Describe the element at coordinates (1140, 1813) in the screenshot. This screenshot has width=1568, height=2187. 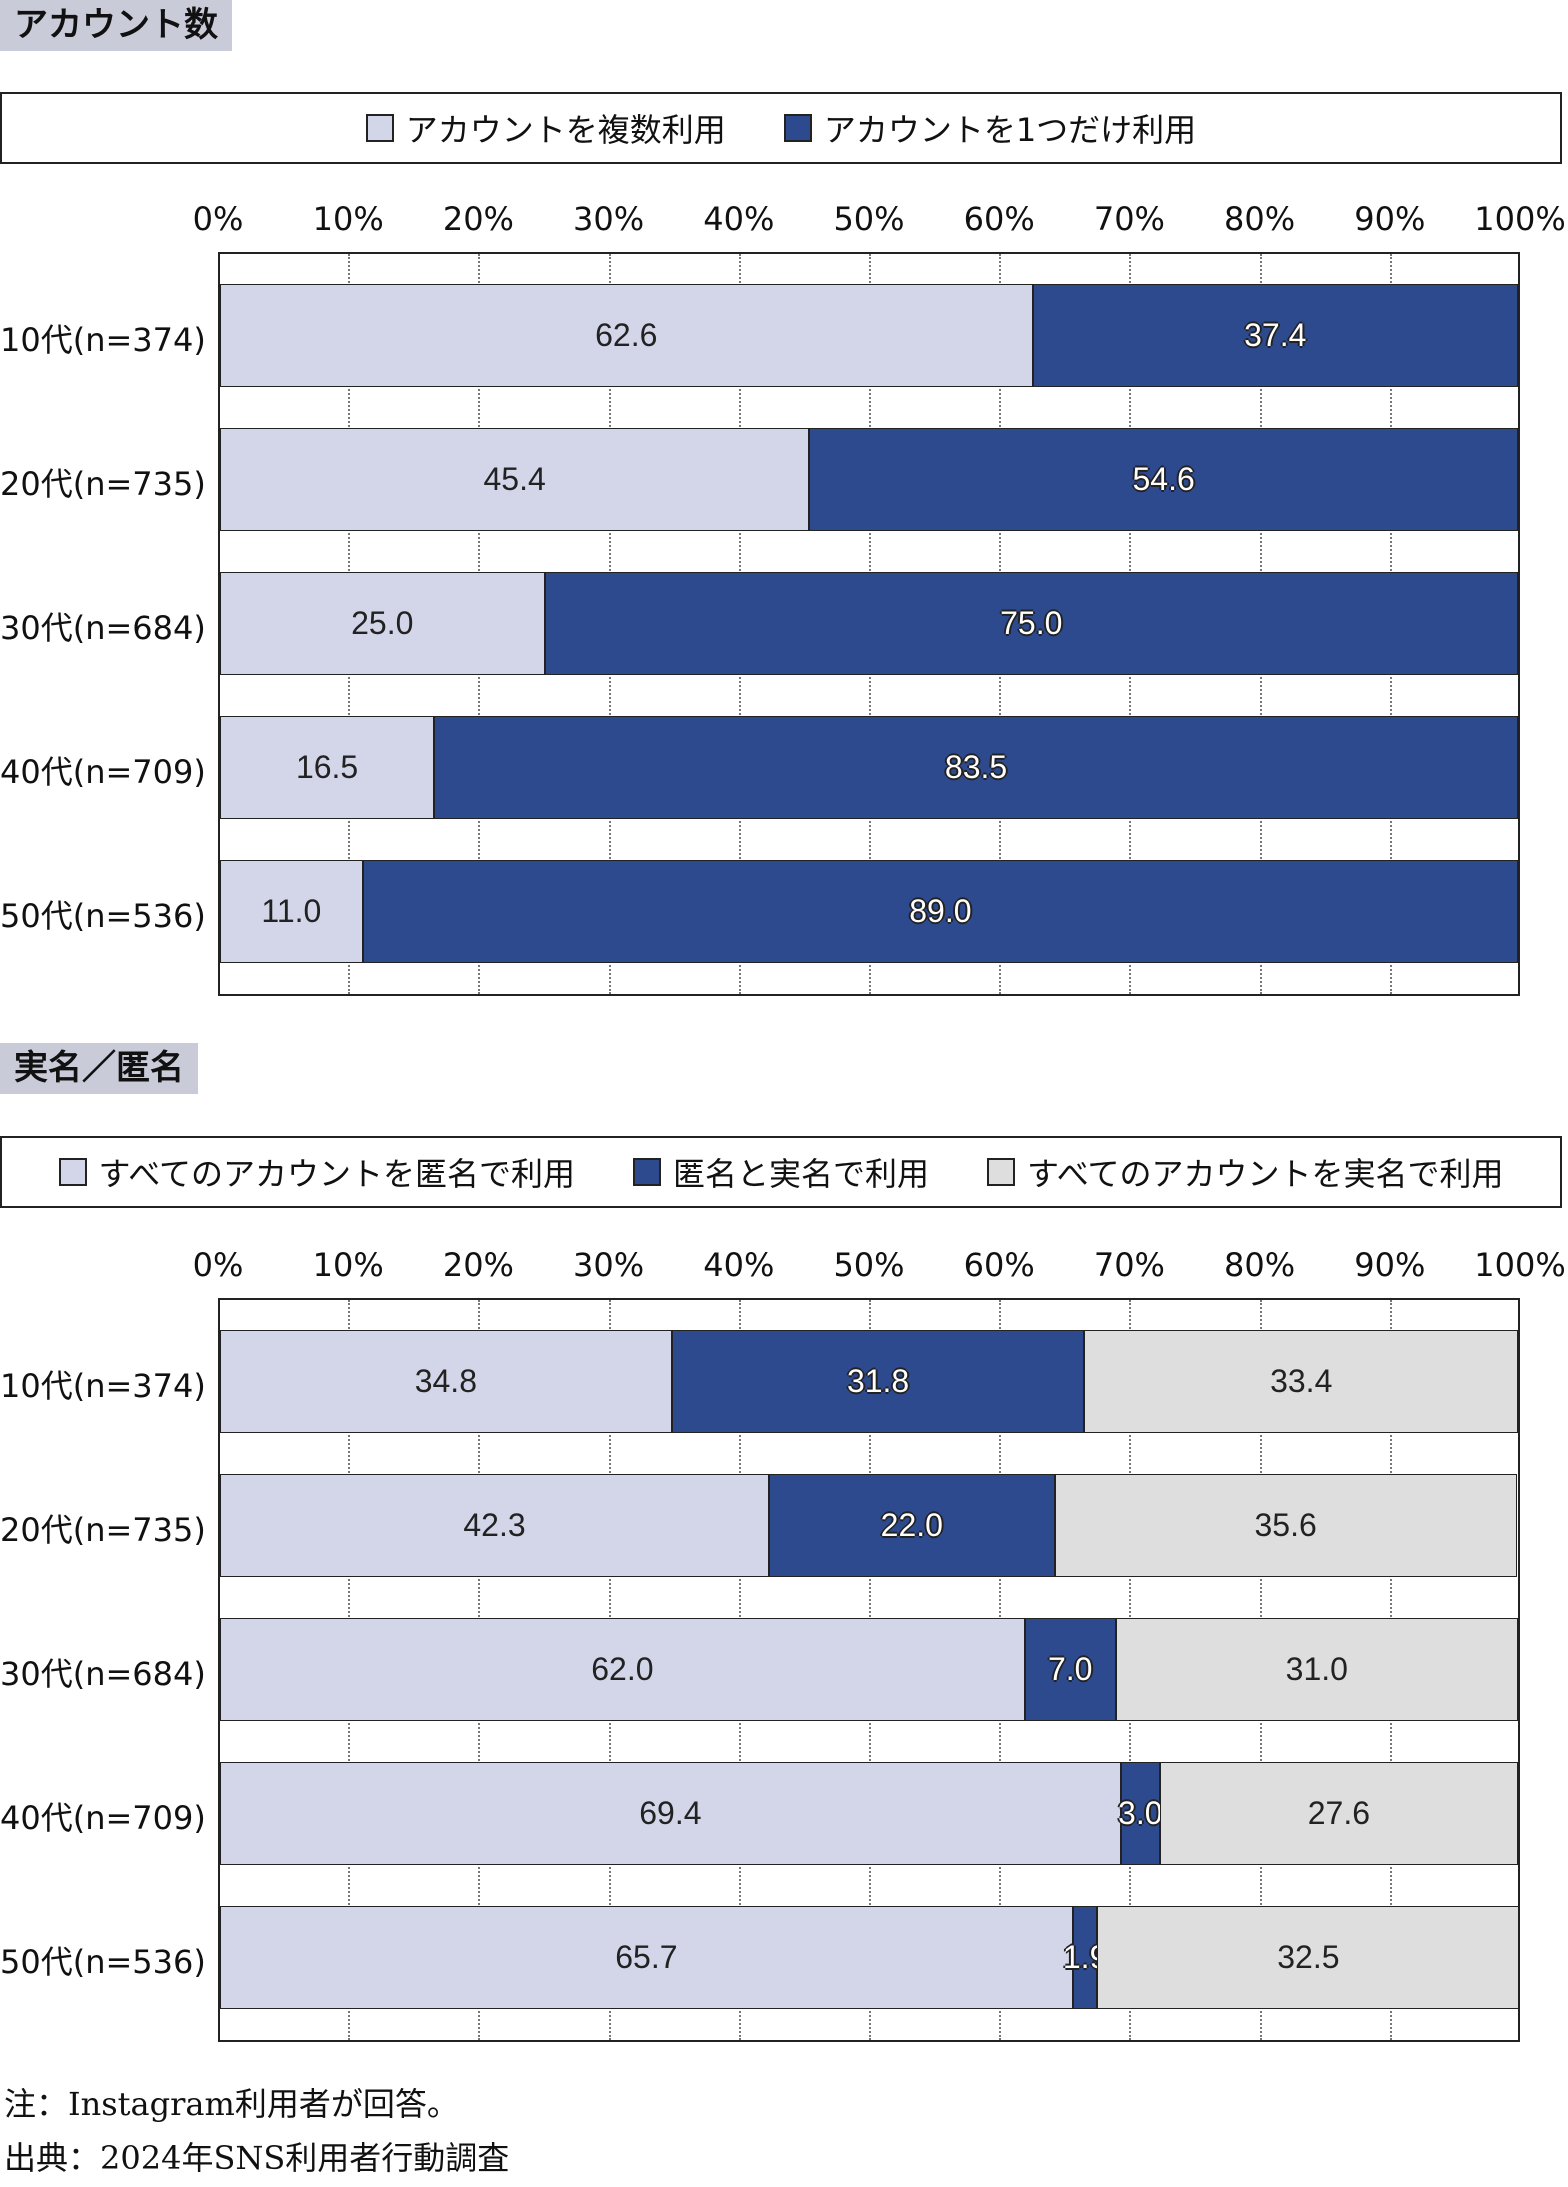
I see `bar-segment: 3.0` at that location.